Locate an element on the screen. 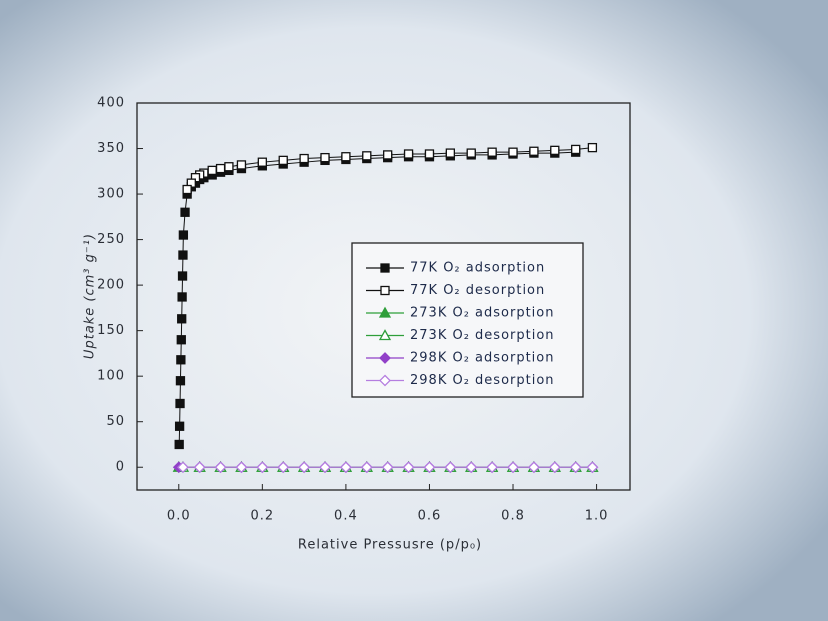 The image size is (828, 621). y-tick-label: 50 is located at coordinates (115, 421).